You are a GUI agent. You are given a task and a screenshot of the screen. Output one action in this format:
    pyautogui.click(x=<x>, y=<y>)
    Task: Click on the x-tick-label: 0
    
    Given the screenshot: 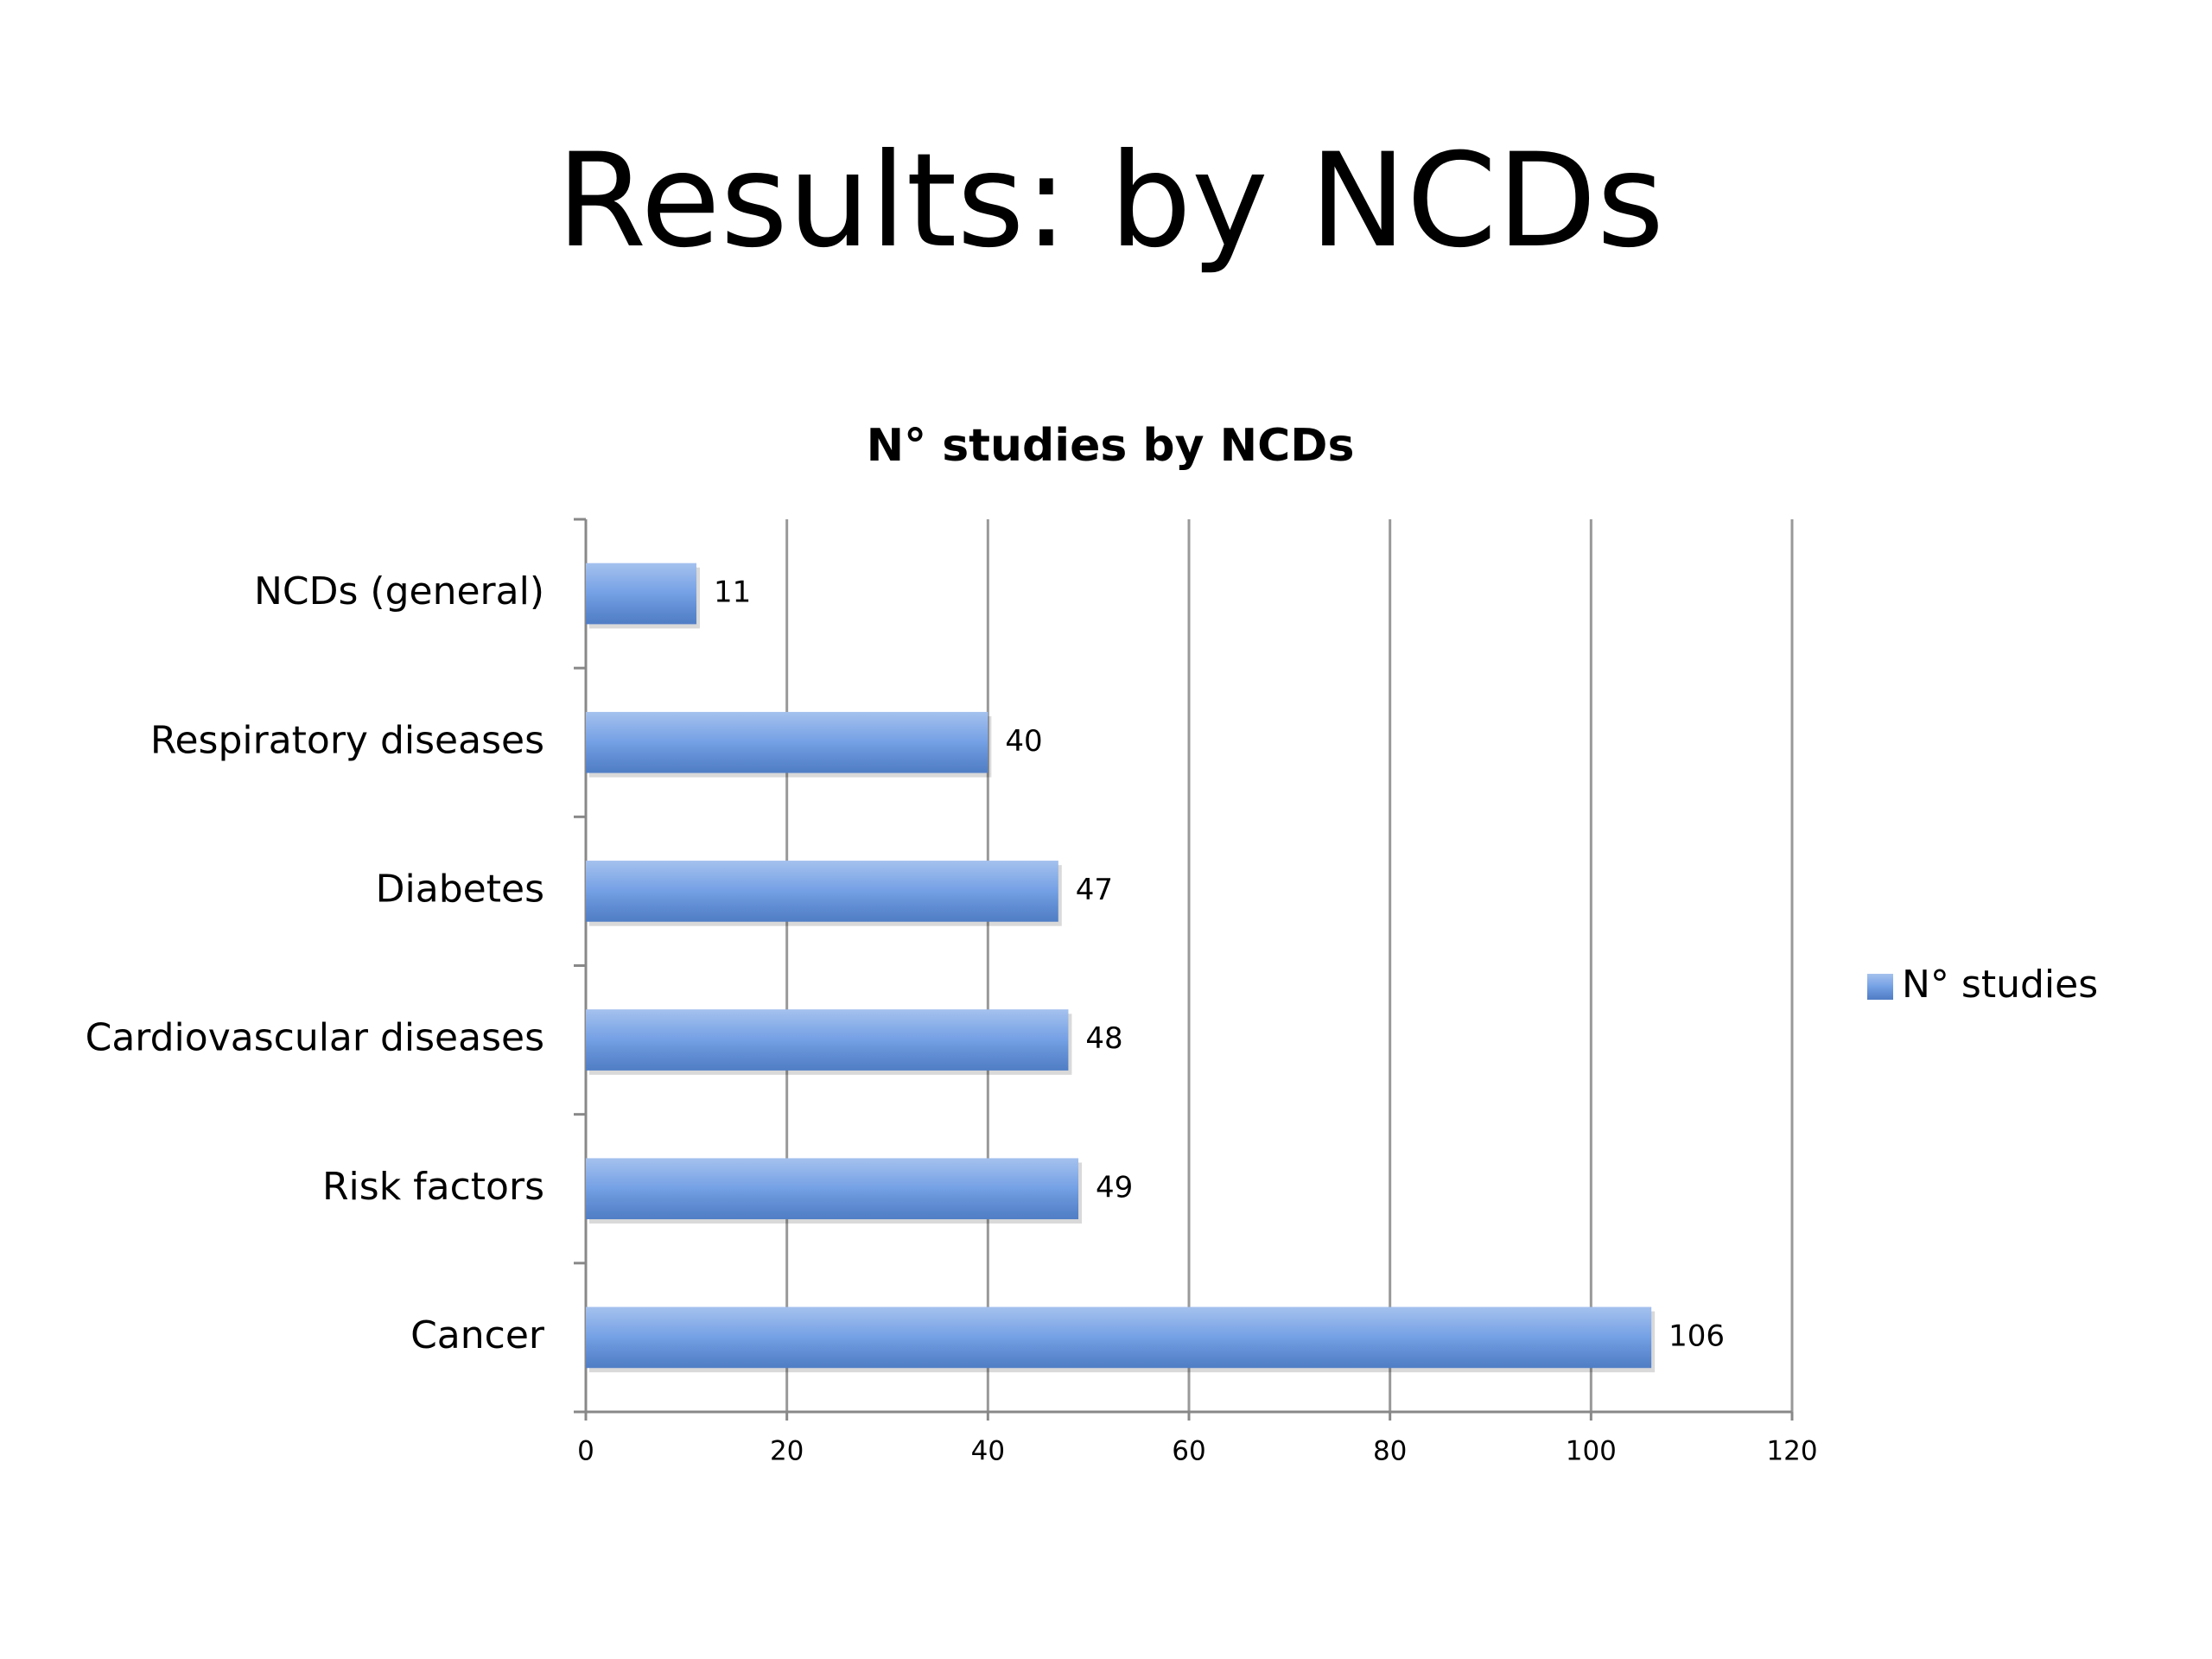 What is the action you would take?
    pyautogui.click(x=585, y=1451)
    